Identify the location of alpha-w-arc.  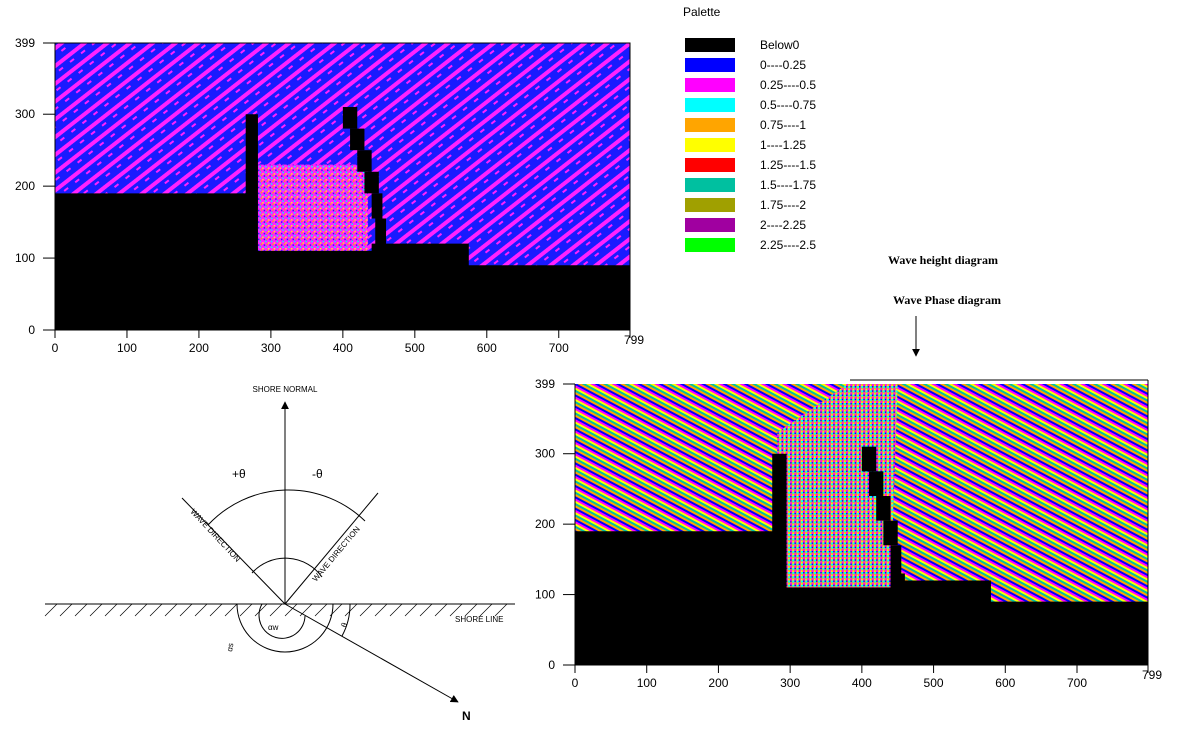
(282, 621).